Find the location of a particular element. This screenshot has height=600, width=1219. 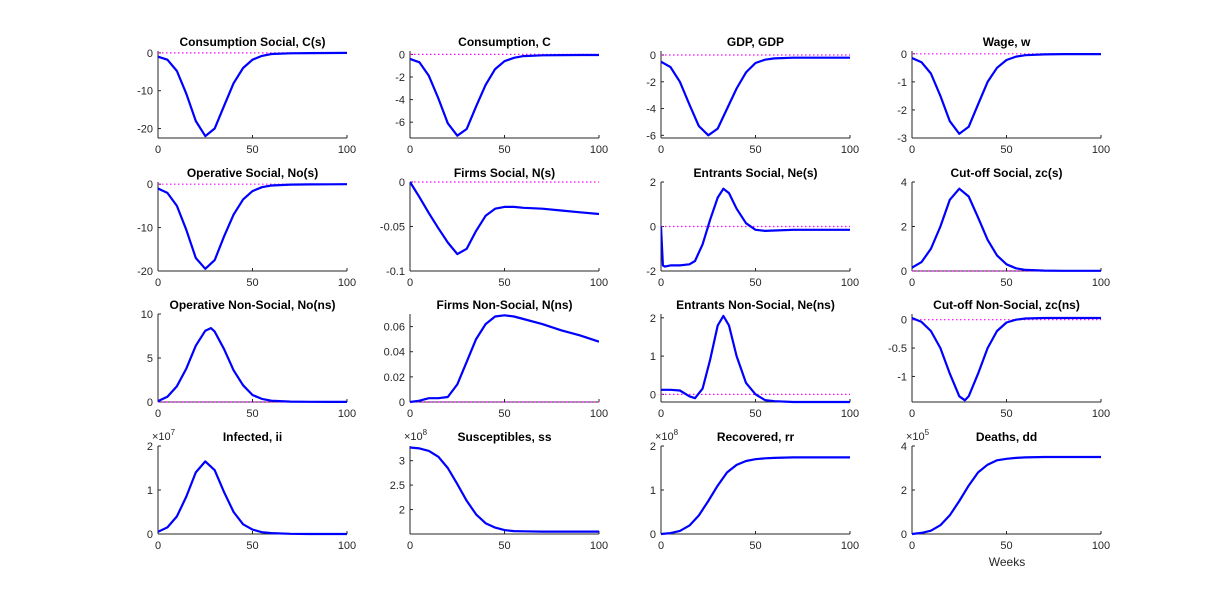

subplot-title: Operative Non-Social, No(ns) is located at coordinates (252, 305).